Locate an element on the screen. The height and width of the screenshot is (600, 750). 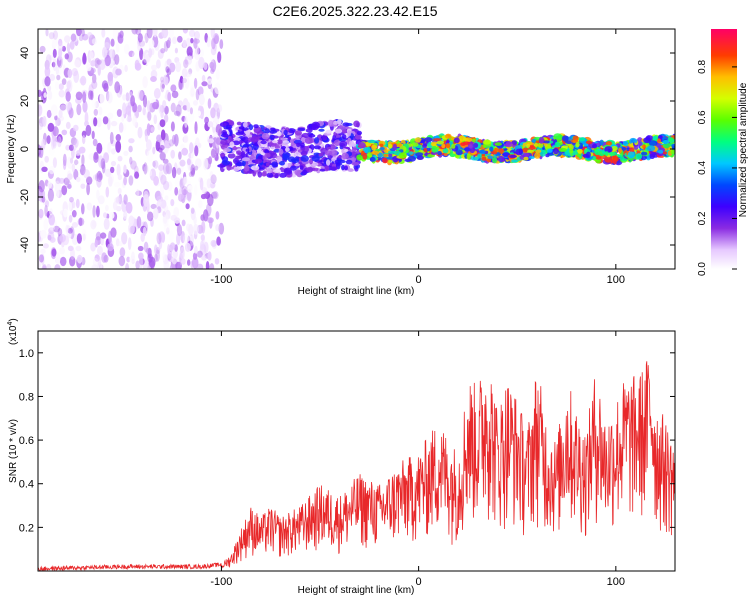
colorbar-label: Normalized spectral amplitude is located at coordinates (743, 149).